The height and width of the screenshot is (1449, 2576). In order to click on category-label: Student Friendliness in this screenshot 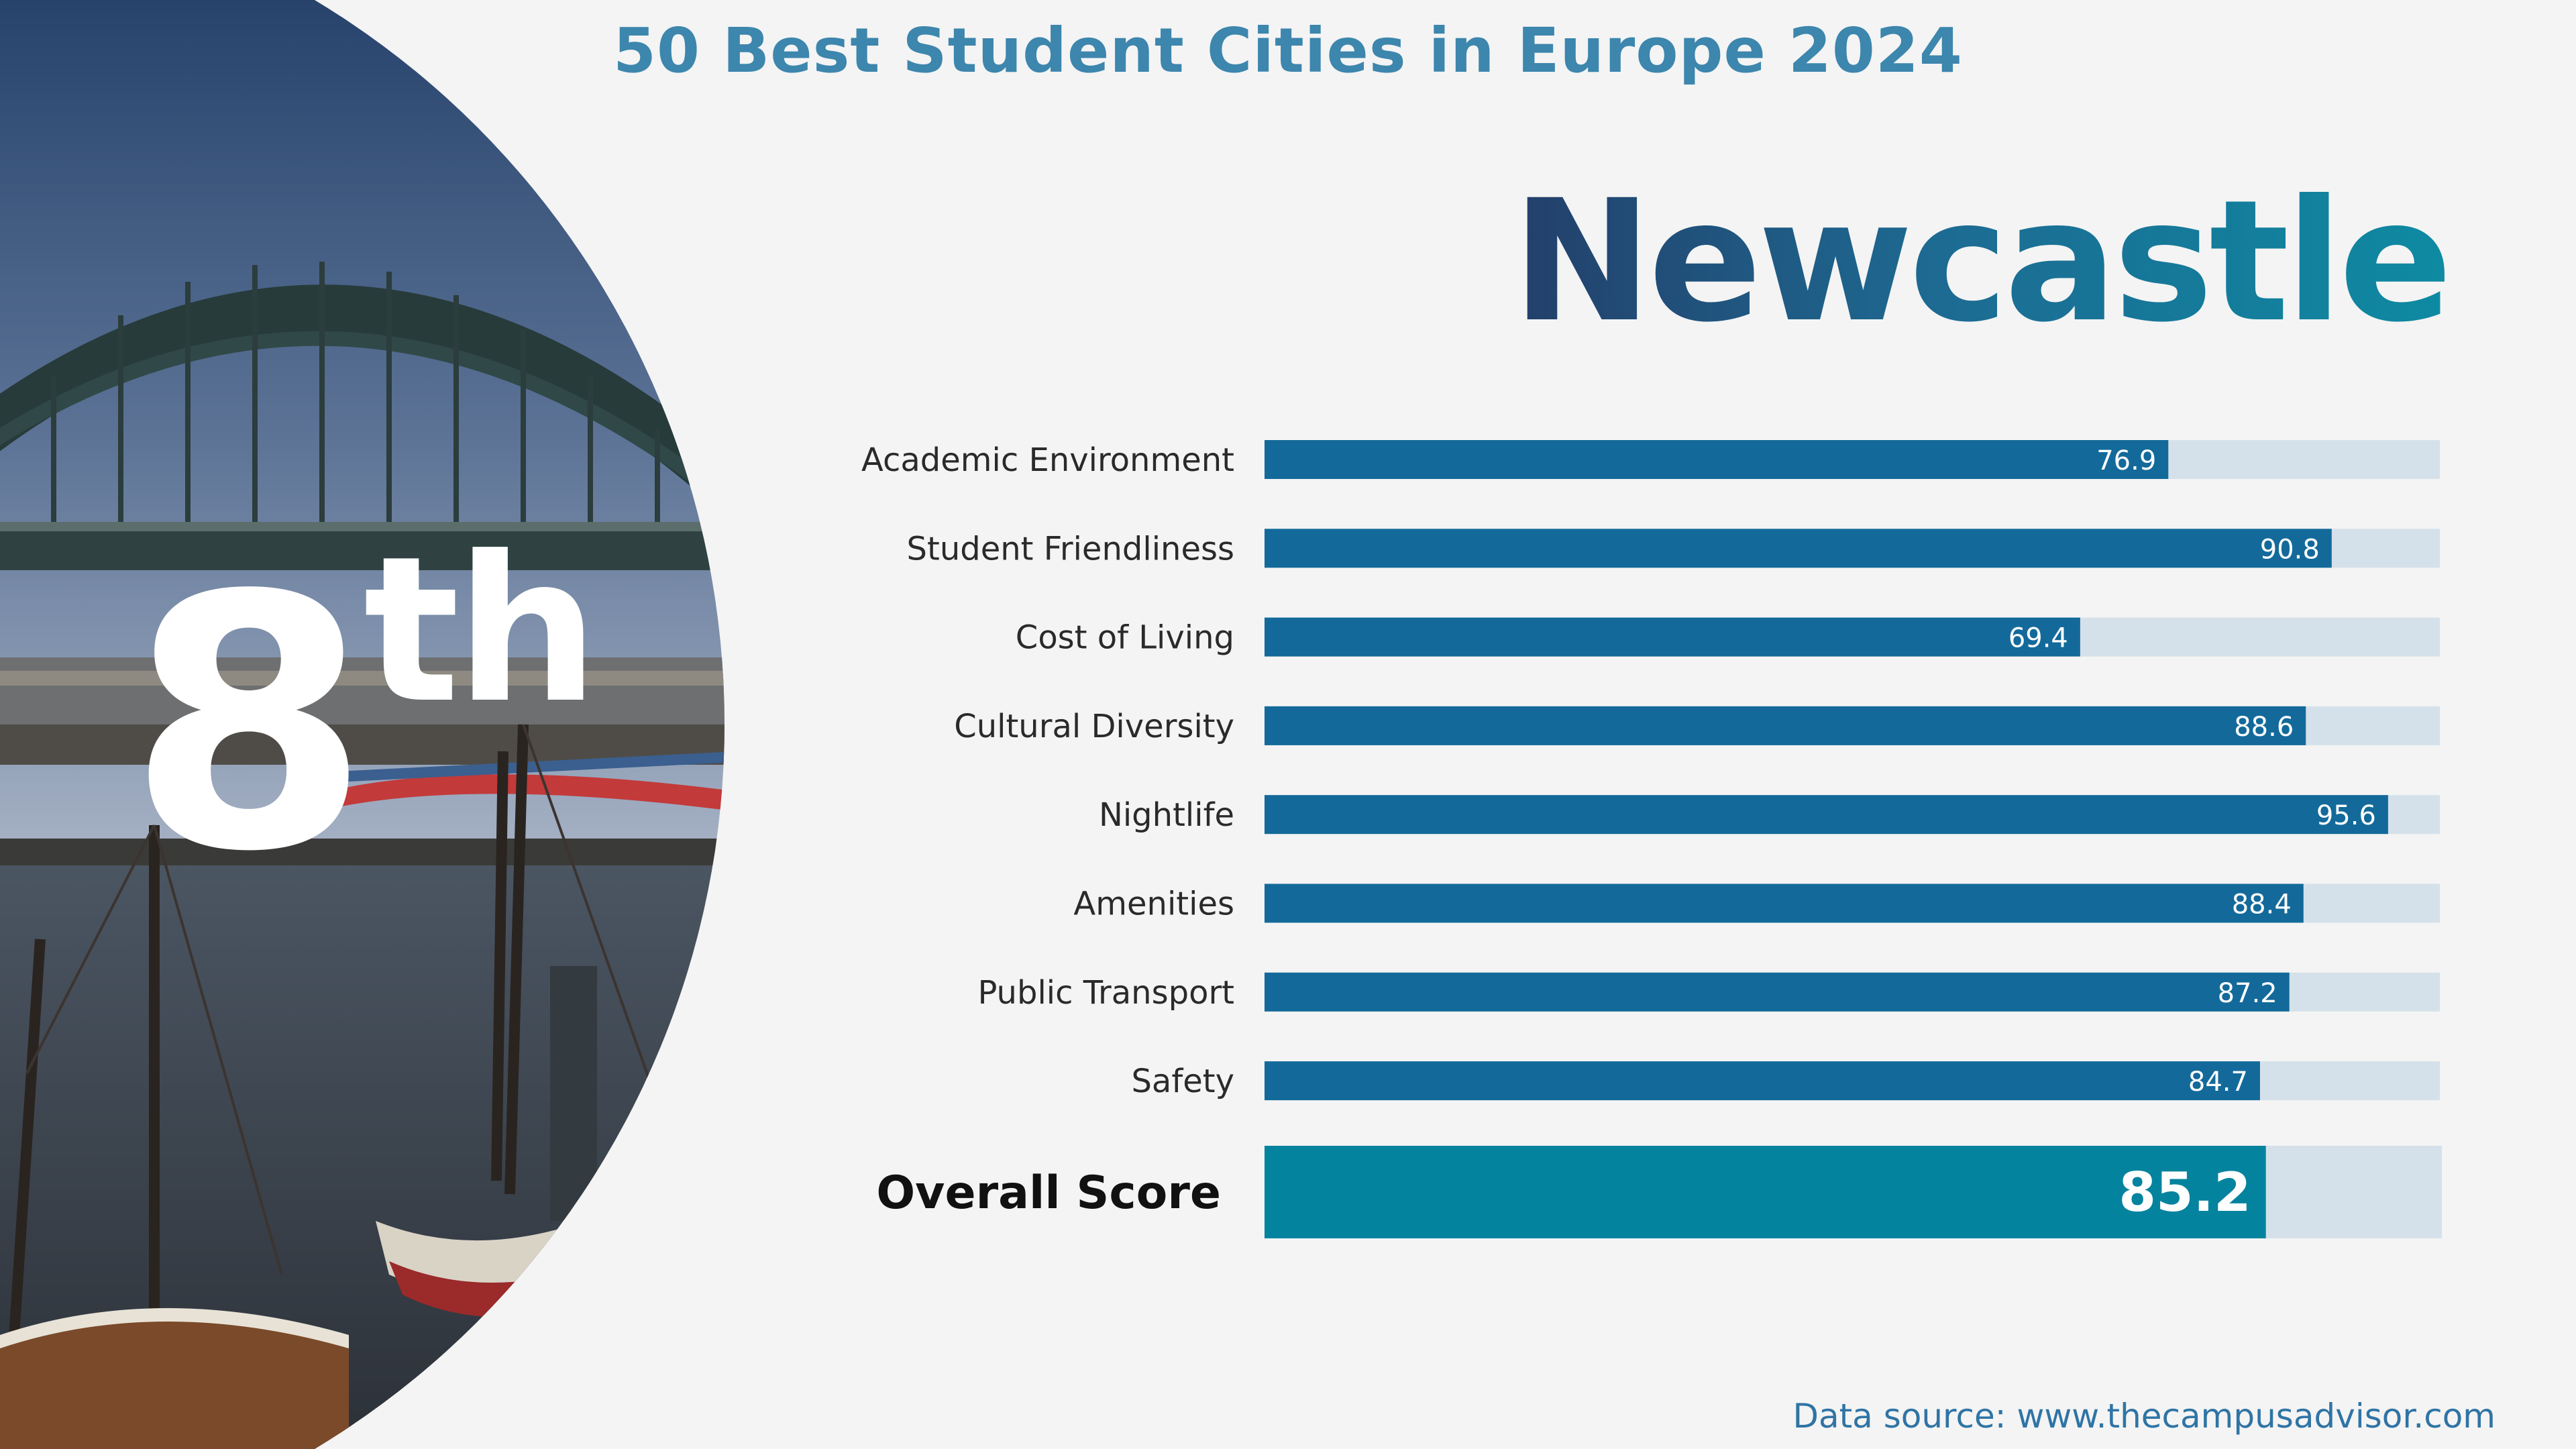, I will do `click(1070, 549)`.